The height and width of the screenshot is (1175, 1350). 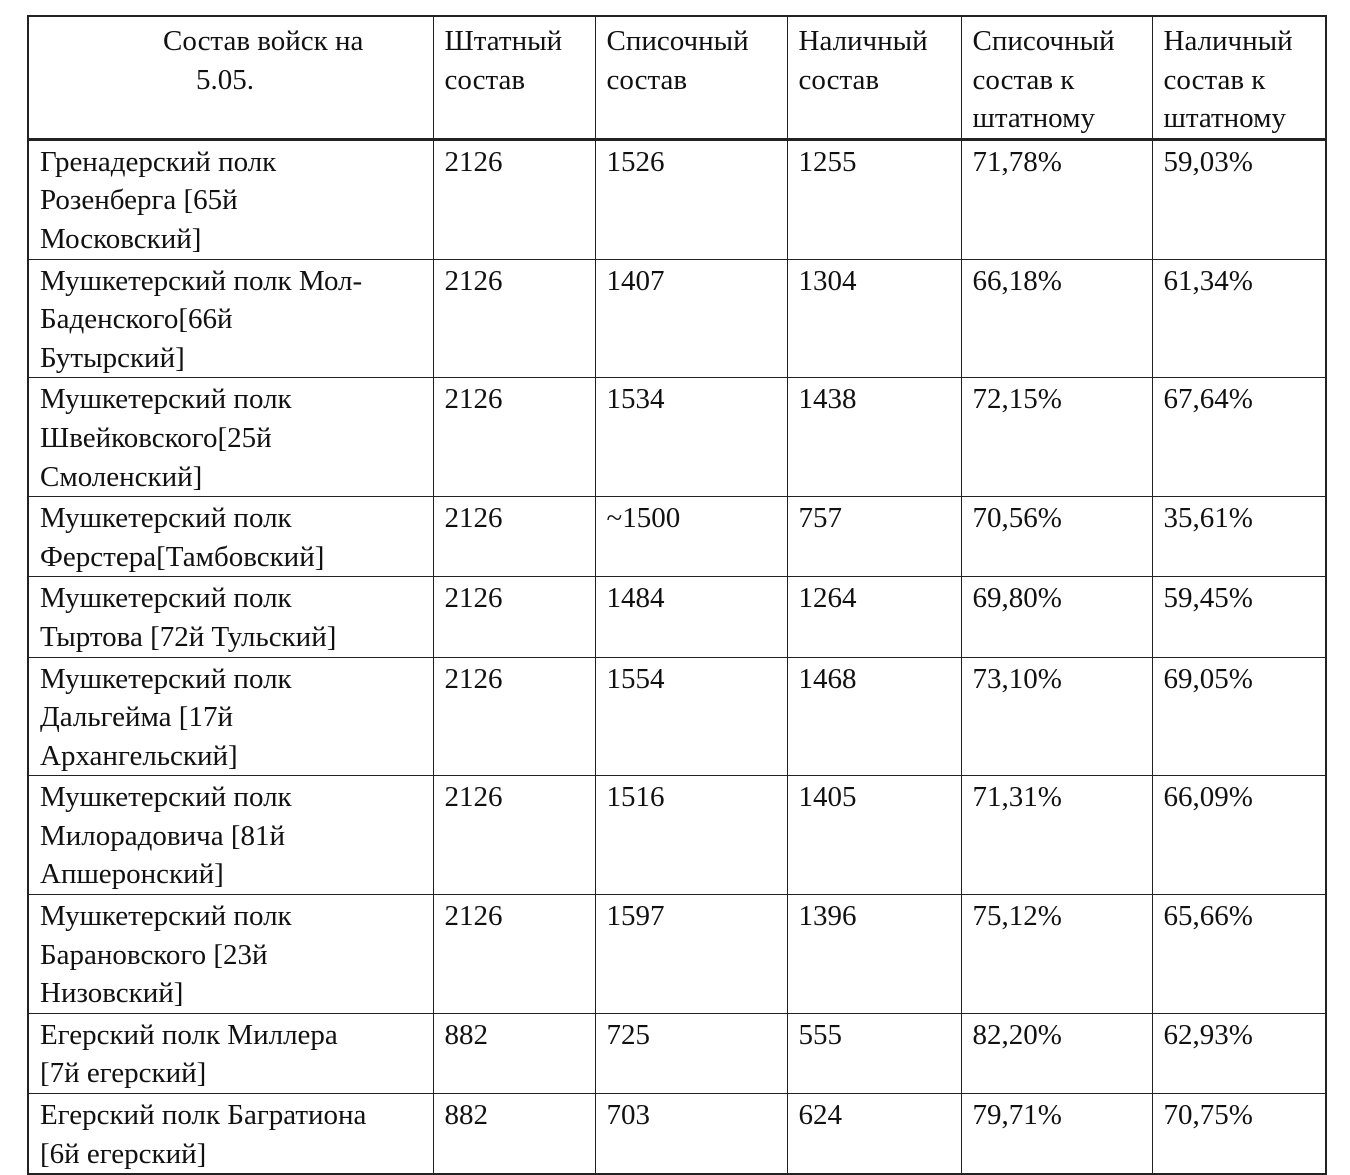 What do you see at coordinates (139, 755) in the screenshot?
I see `cell-line: Архангельский]` at bounding box center [139, 755].